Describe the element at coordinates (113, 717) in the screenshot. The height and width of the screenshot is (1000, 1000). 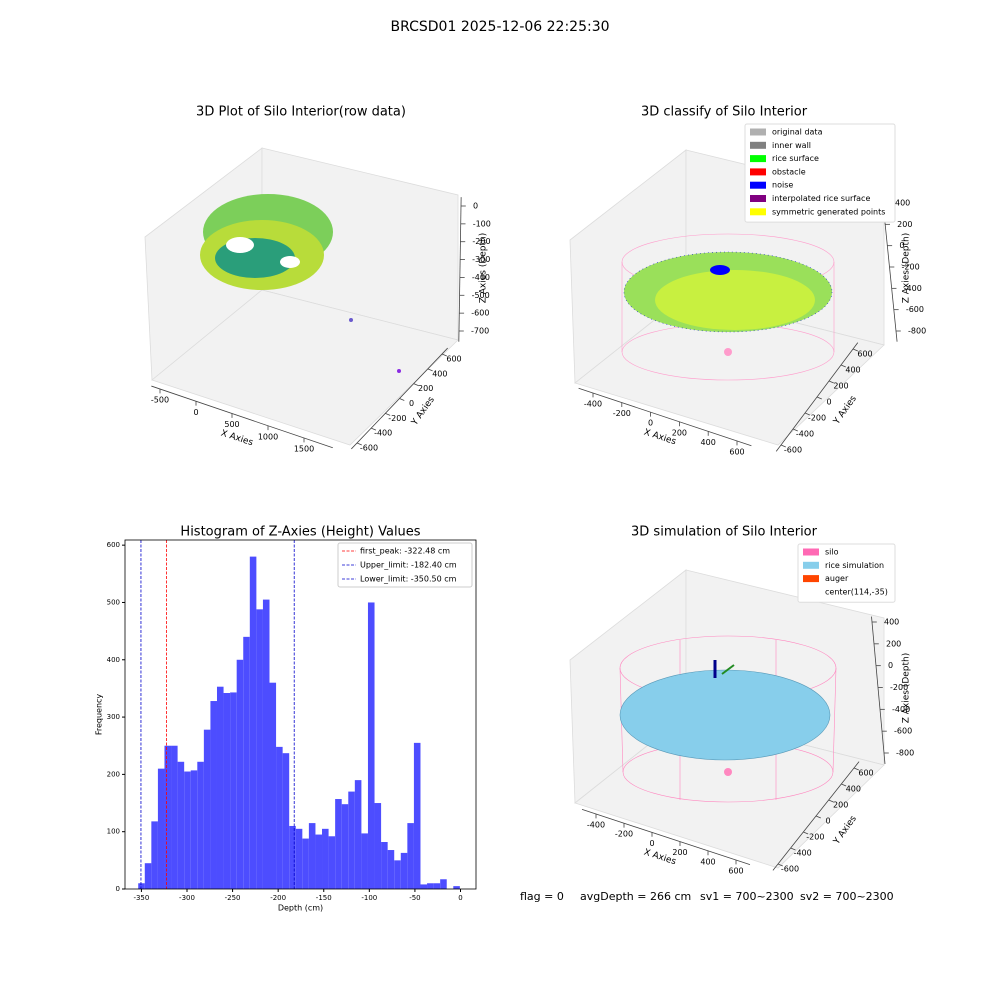
I see `y-tick-label: 300` at that location.